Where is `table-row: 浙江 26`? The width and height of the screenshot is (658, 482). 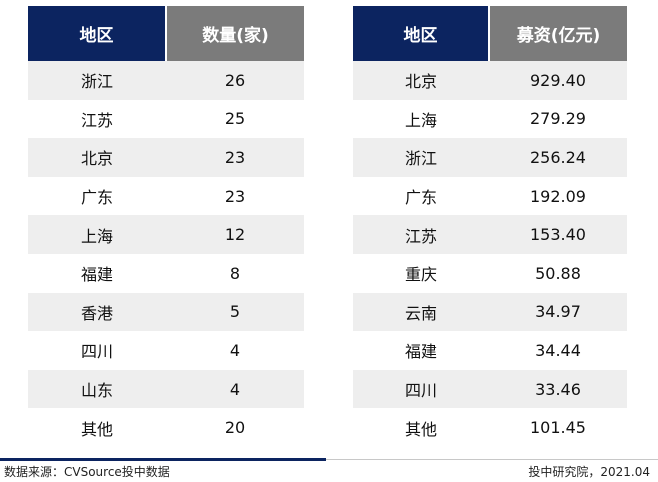 table-row: 浙江 26 is located at coordinates (166, 80).